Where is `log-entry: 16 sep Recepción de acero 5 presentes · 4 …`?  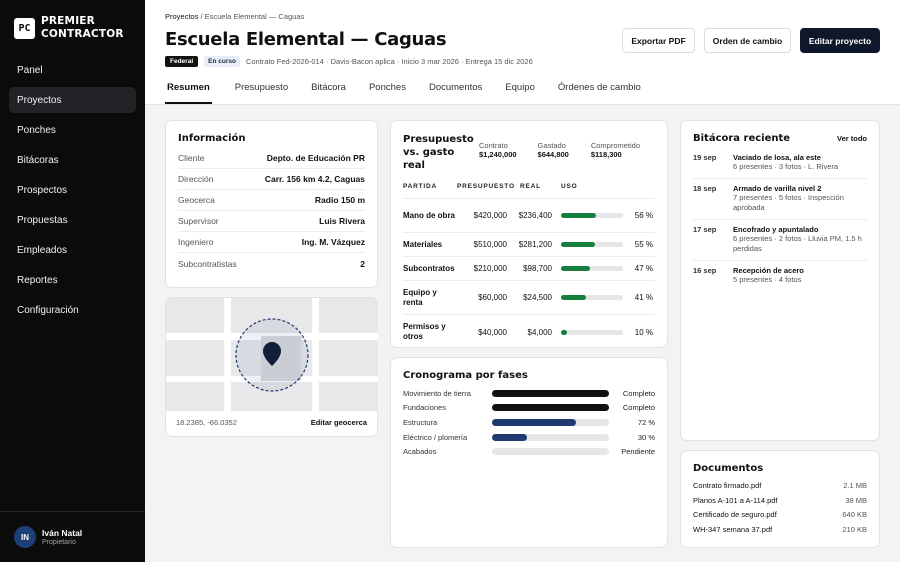
log-entry: 16 sep Recepción de acero 5 presentes · 4 … is located at coordinates (780, 276).